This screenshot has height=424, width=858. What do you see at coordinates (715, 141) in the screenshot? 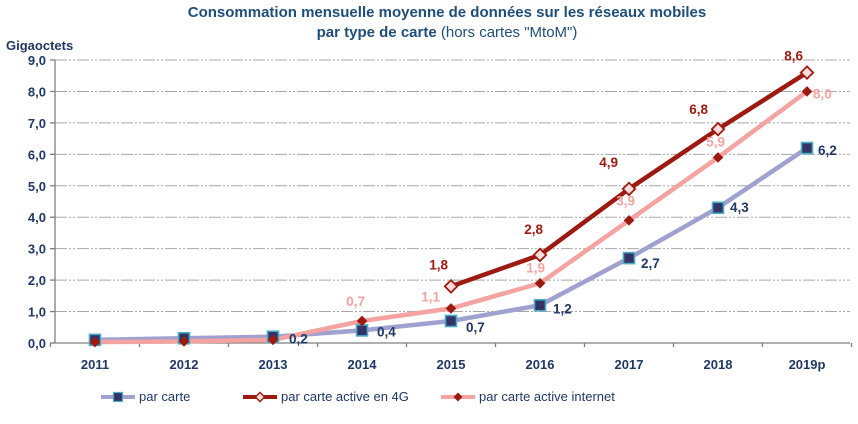
I see `data-point-label: 5,9` at bounding box center [715, 141].